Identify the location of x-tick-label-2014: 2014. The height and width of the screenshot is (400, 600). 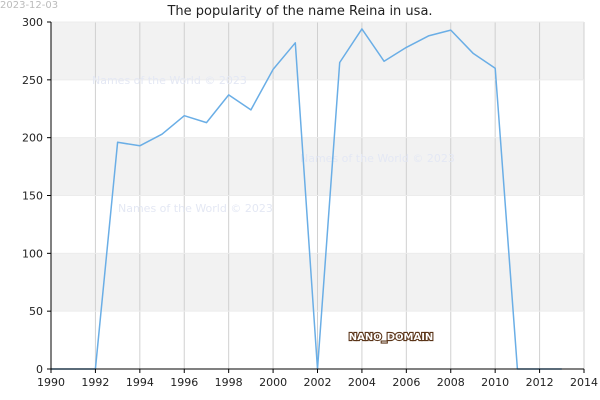
(584, 382).